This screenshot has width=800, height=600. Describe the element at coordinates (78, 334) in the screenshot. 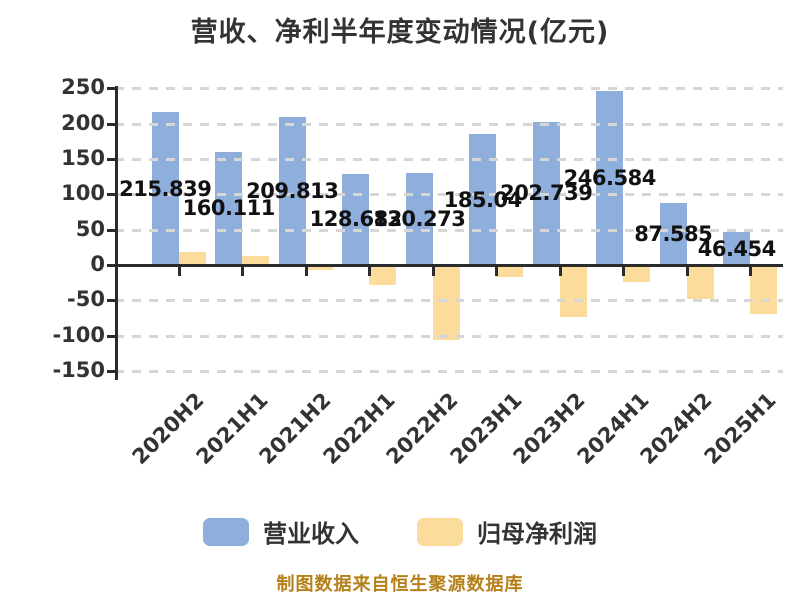

I see `y-tick-label: -100` at that location.